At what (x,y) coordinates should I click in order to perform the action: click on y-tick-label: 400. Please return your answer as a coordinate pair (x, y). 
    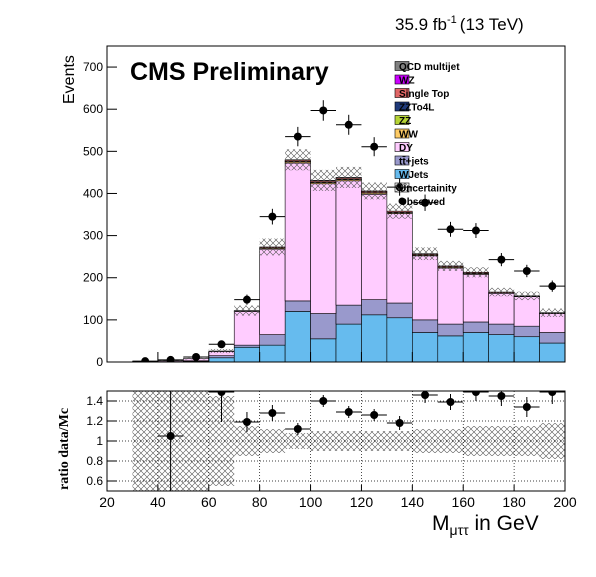
    Looking at the image, I should click on (93, 193).